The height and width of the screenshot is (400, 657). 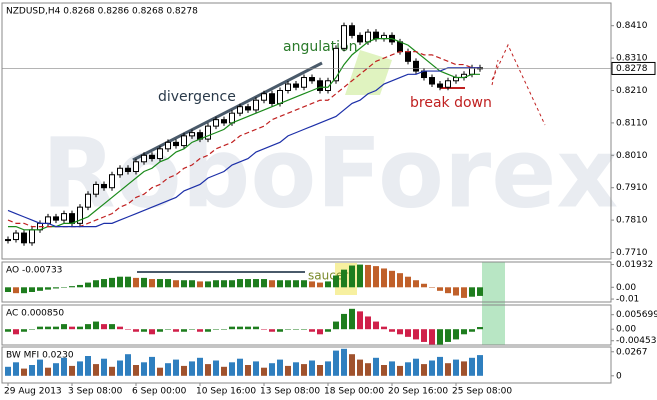 What do you see at coordinates (34, 271) in the screenshot?
I see `panel-title: AO -0.00733` at bounding box center [34, 271].